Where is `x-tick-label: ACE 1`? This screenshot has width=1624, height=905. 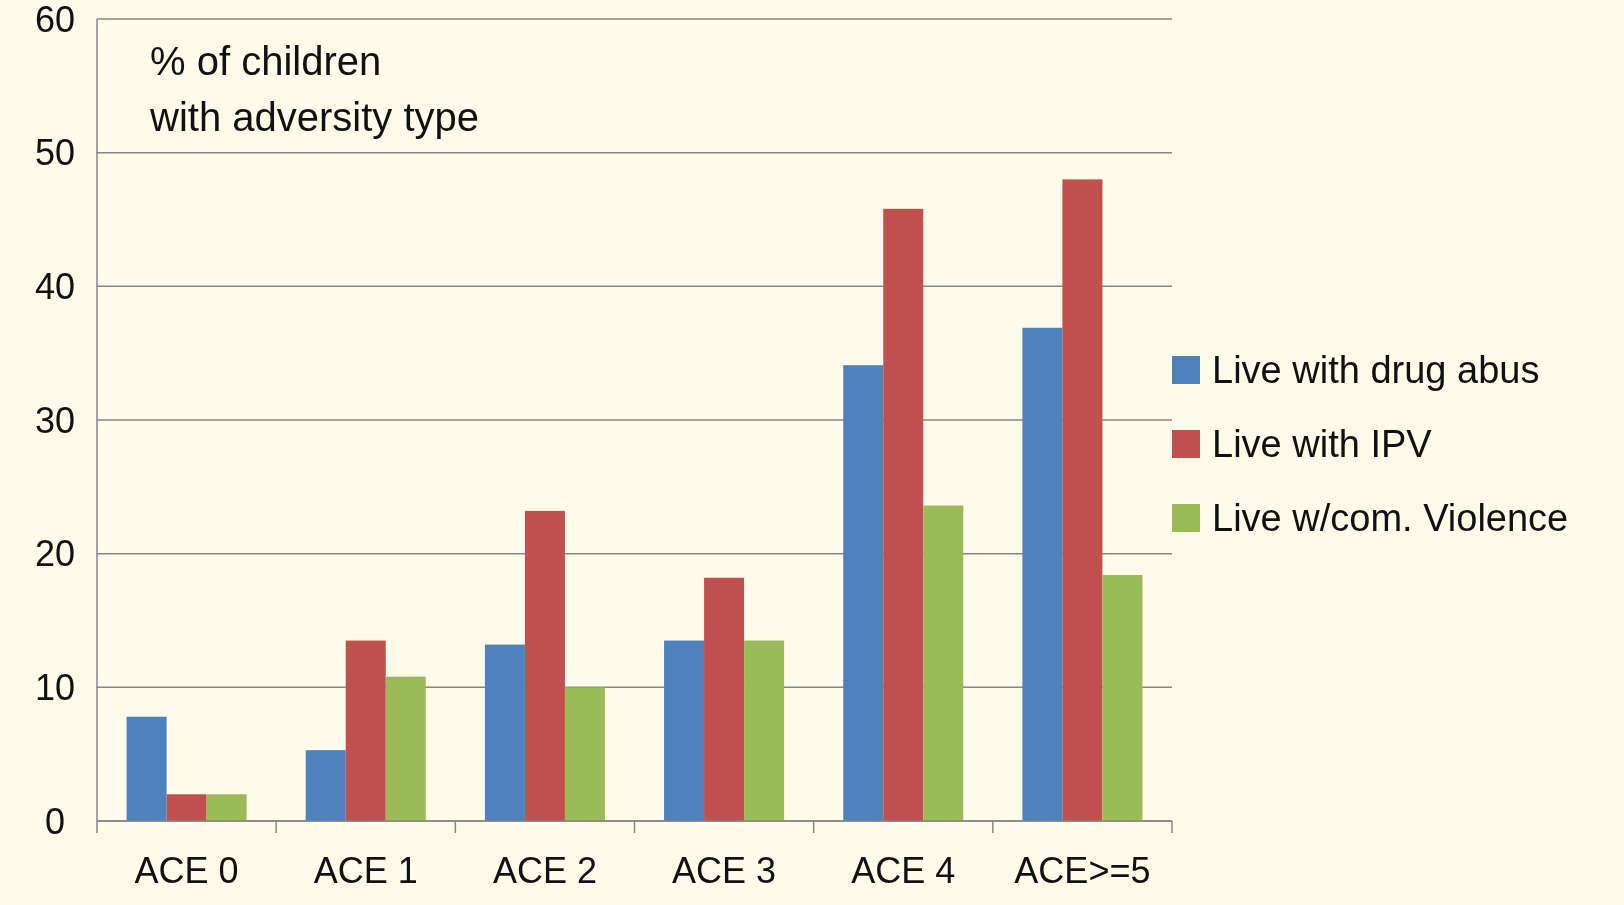
x-tick-label: ACE 1 is located at coordinates (365, 870).